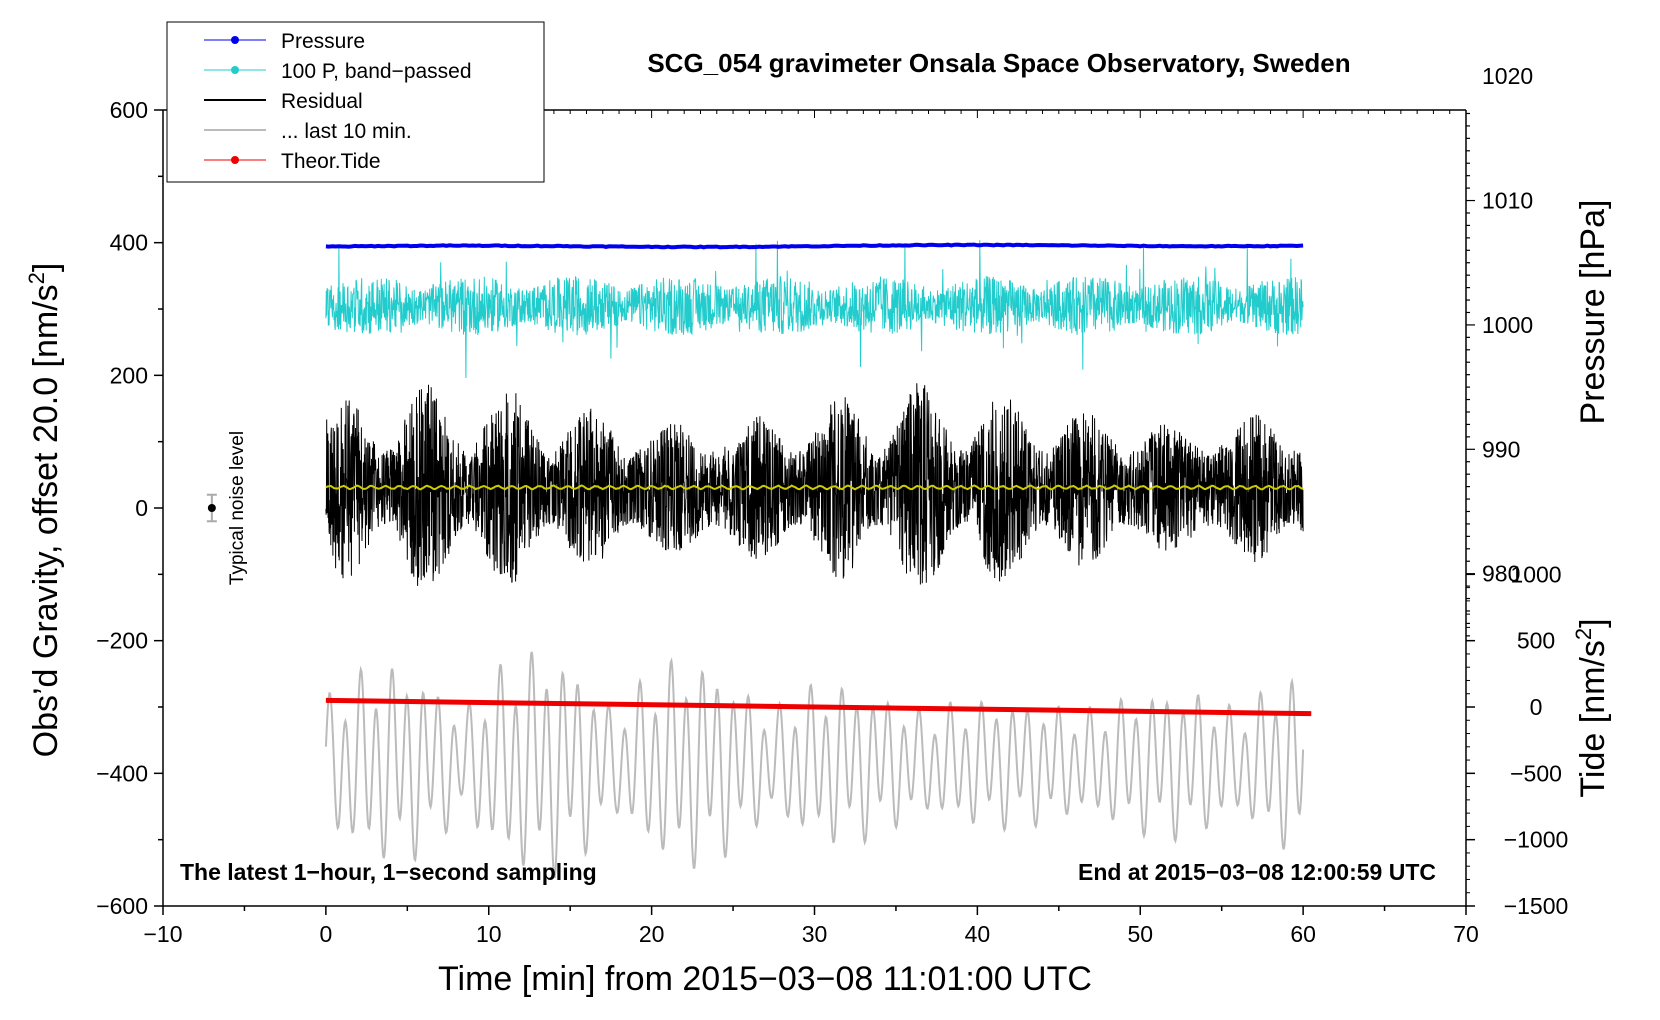 This screenshot has width=1660, height=1020. What do you see at coordinates (141, 508) in the screenshot?
I see `y-tick-label: 0` at bounding box center [141, 508].